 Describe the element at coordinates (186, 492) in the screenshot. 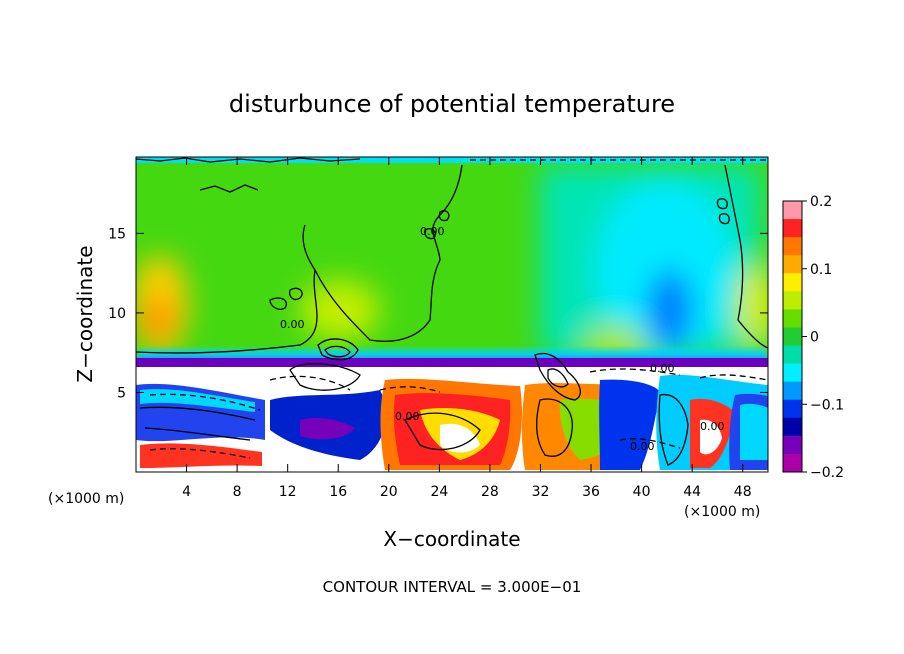

I see `x-tick-label: 4` at that location.